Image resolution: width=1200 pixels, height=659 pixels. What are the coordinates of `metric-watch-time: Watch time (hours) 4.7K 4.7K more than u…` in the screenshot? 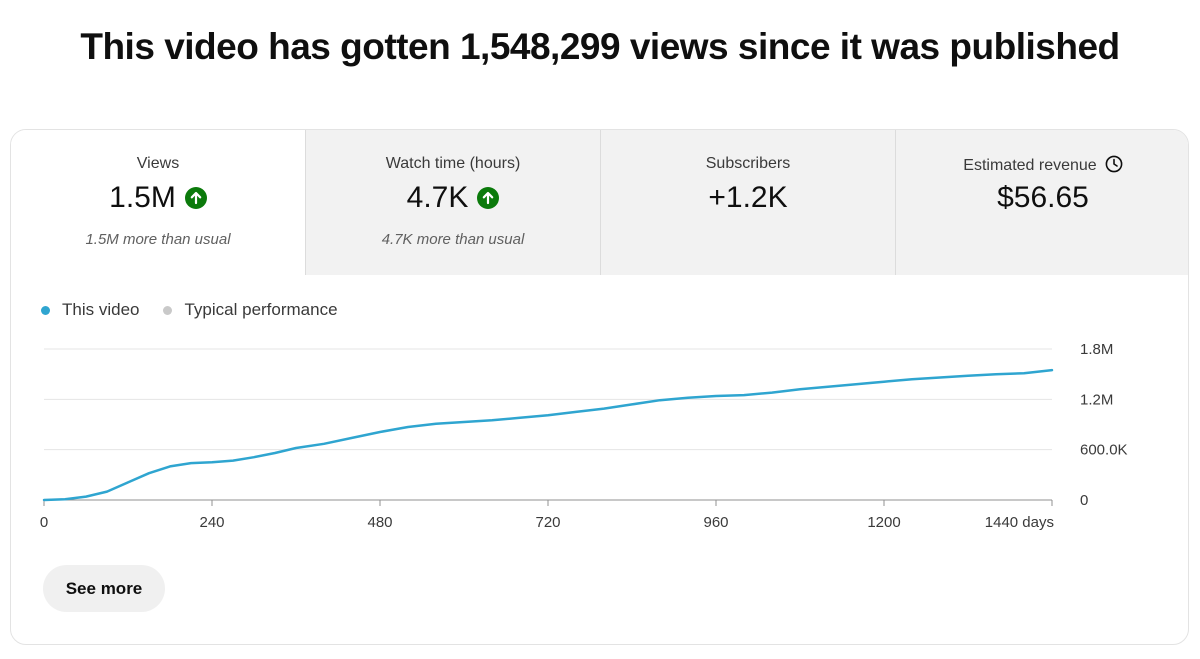 It's located at (452, 202).